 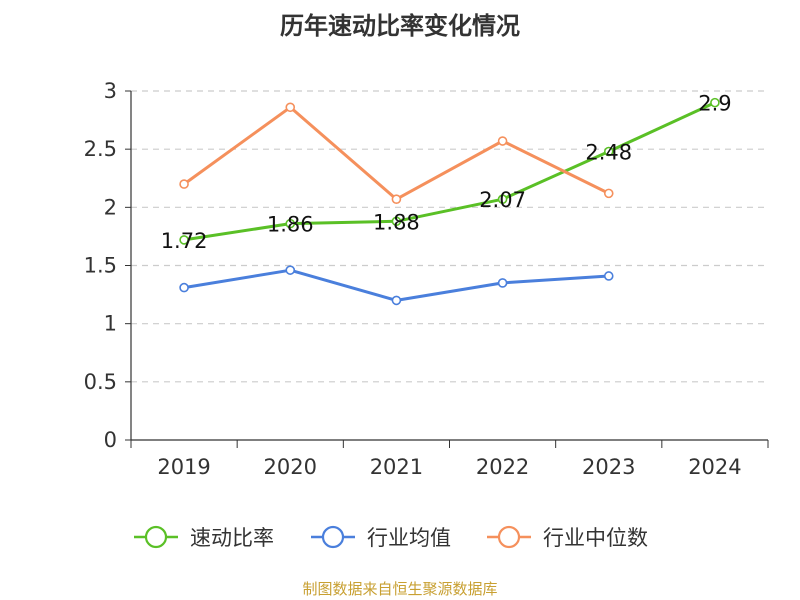 I want to click on legend-label: 速动比率, so click(x=232, y=538).